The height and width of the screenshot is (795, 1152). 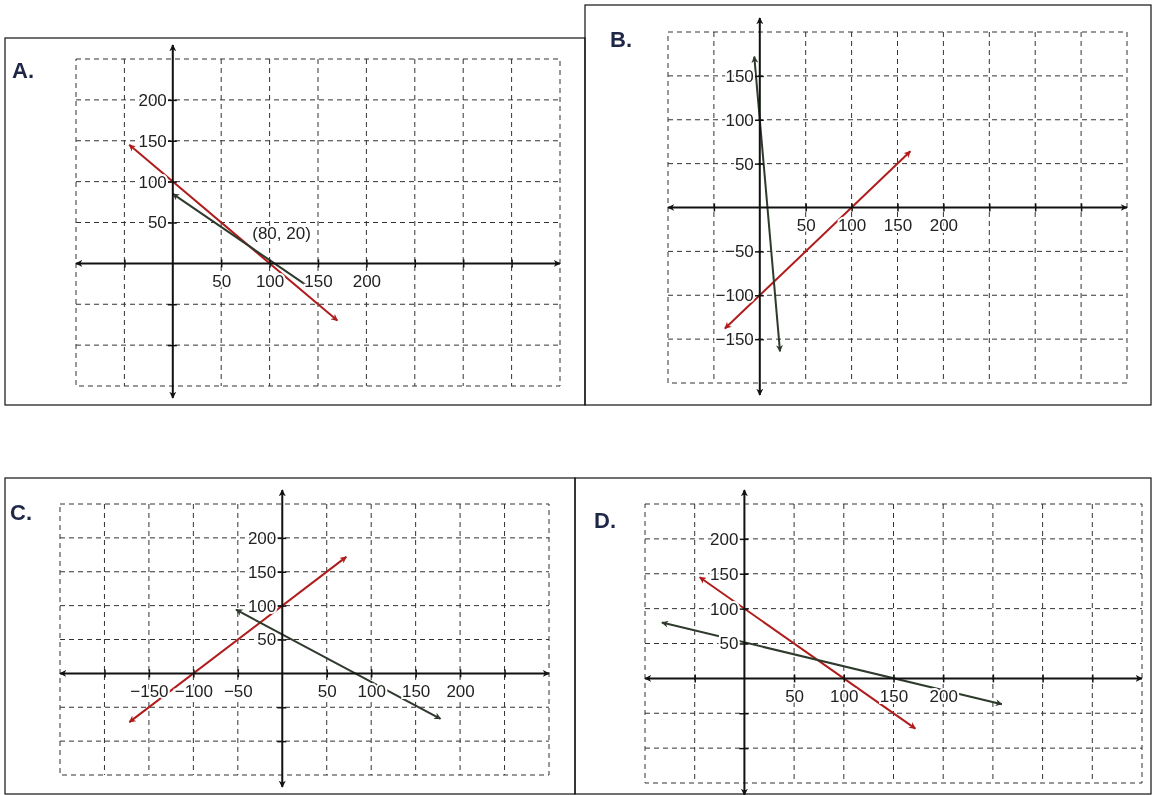 What do you see at coordinates (621, 39) in the screenshot?
I see `chart-title: B.` at bounding box center [621, 39].